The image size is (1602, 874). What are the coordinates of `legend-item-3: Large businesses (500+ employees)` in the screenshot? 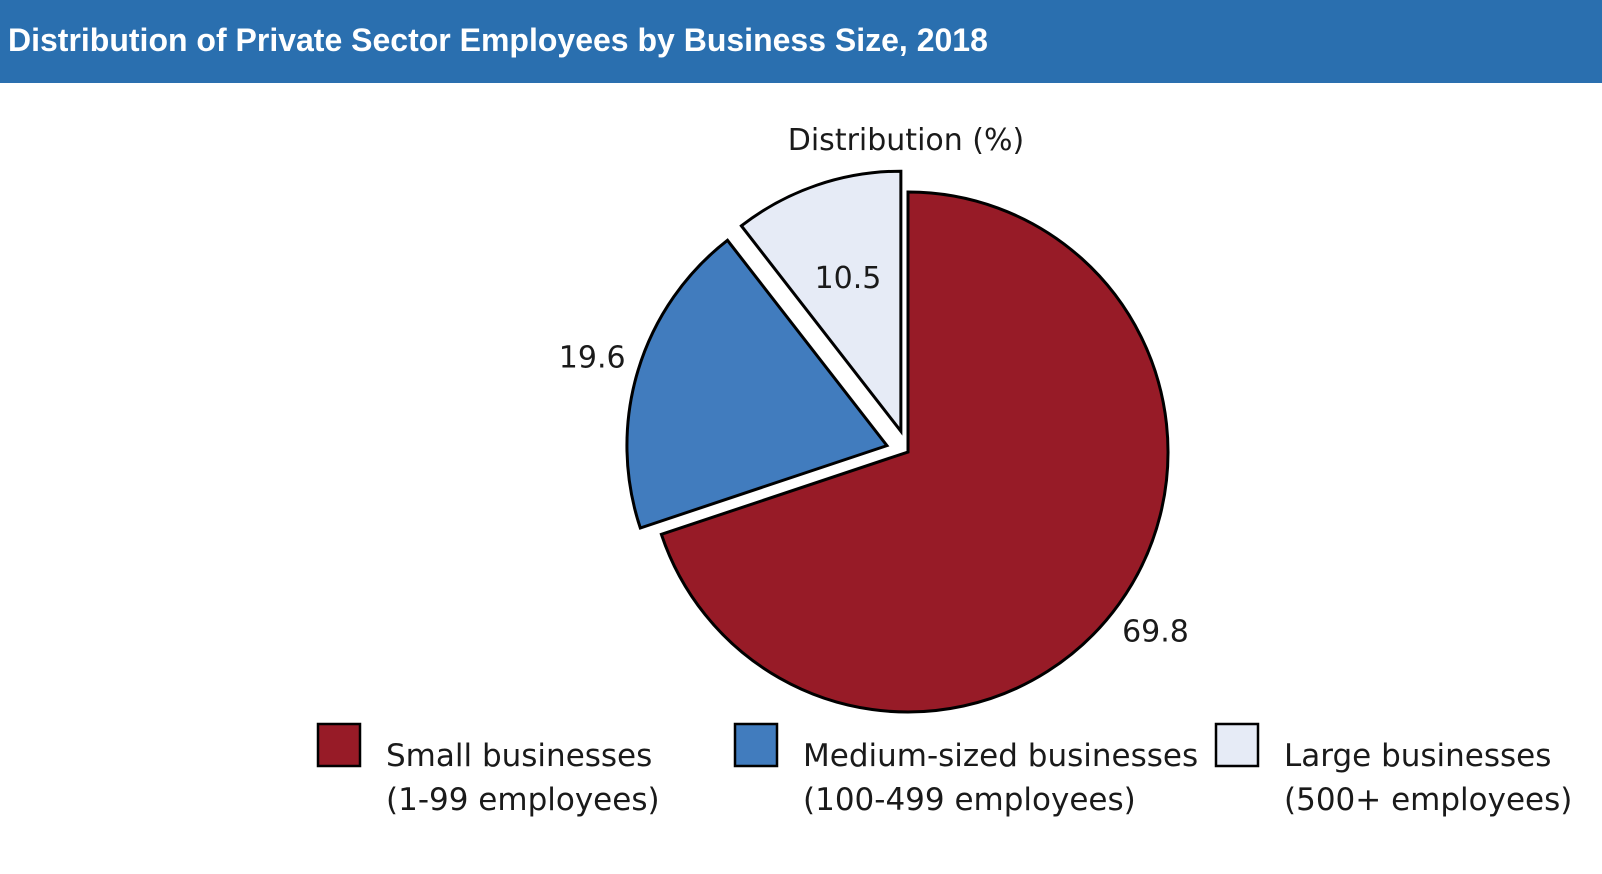 It's located at (1393, 770).